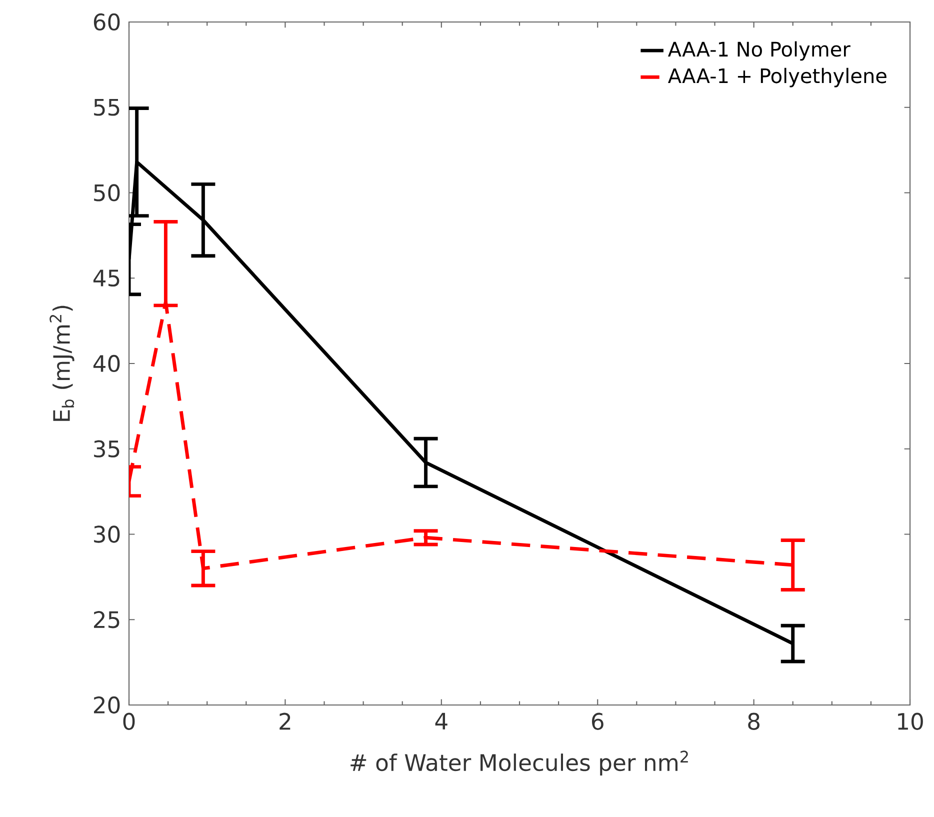 The image size is (934, 817). What do you see at coordinates (285, 721) in the screenshot?
I see `x-tick-label: 2` at bounding box center [285, 721].